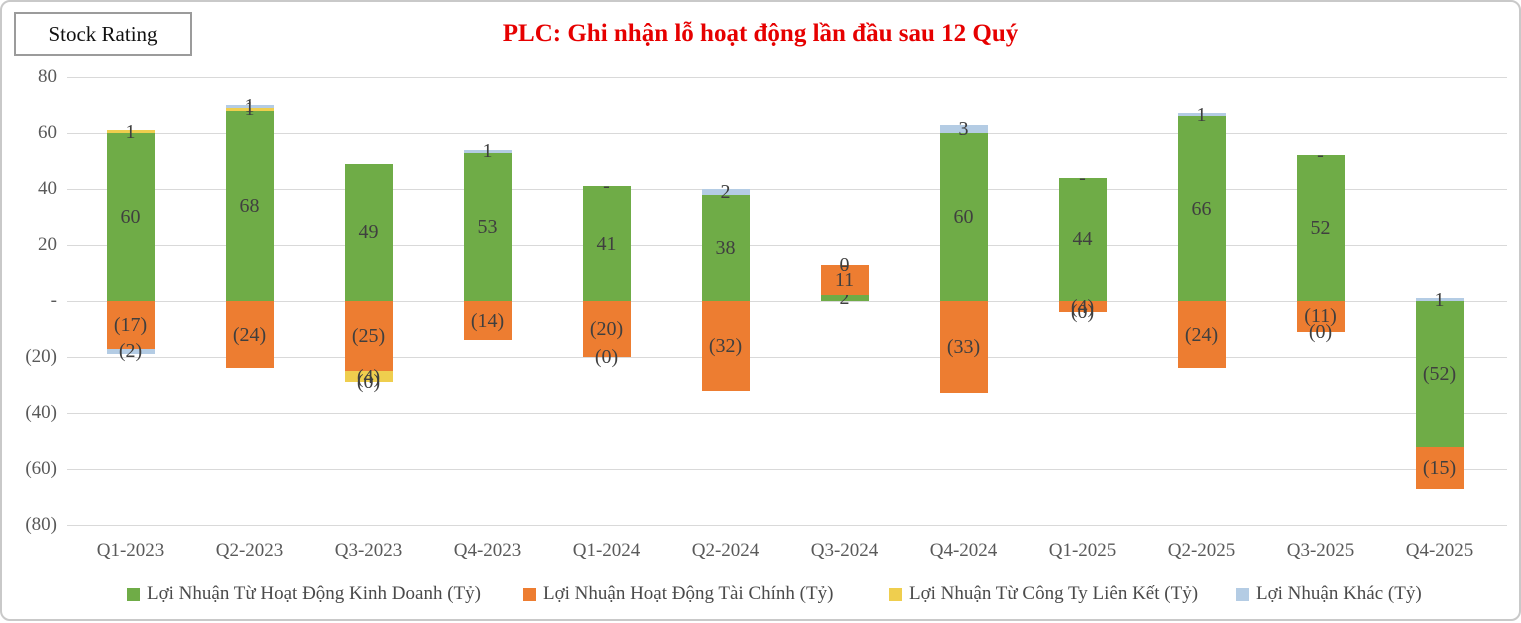 This screenshot has width=1521, height=623. What do you see at coordinates (249, 550) in the screenshot?
I see `x-axis-tick-label: Q2-2023` at bounding box center [249, 550].